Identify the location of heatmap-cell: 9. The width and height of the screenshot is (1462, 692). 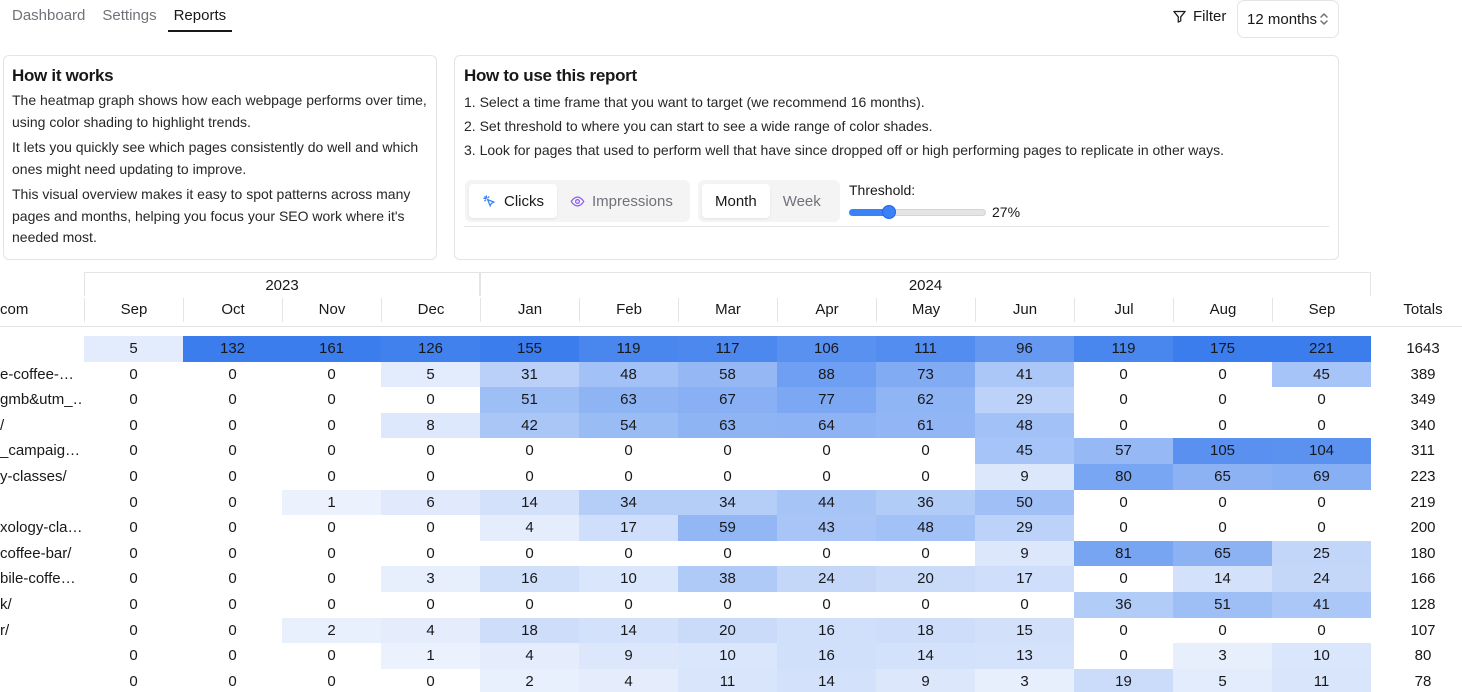
(628, 656).